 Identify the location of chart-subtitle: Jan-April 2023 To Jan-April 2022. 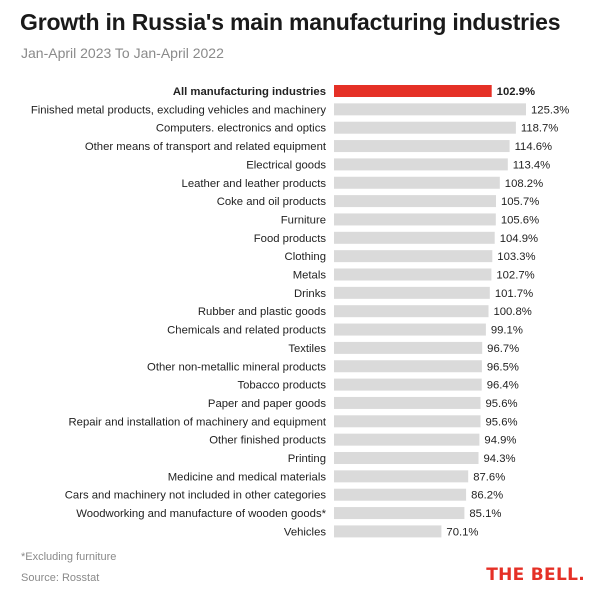
(122, 53).